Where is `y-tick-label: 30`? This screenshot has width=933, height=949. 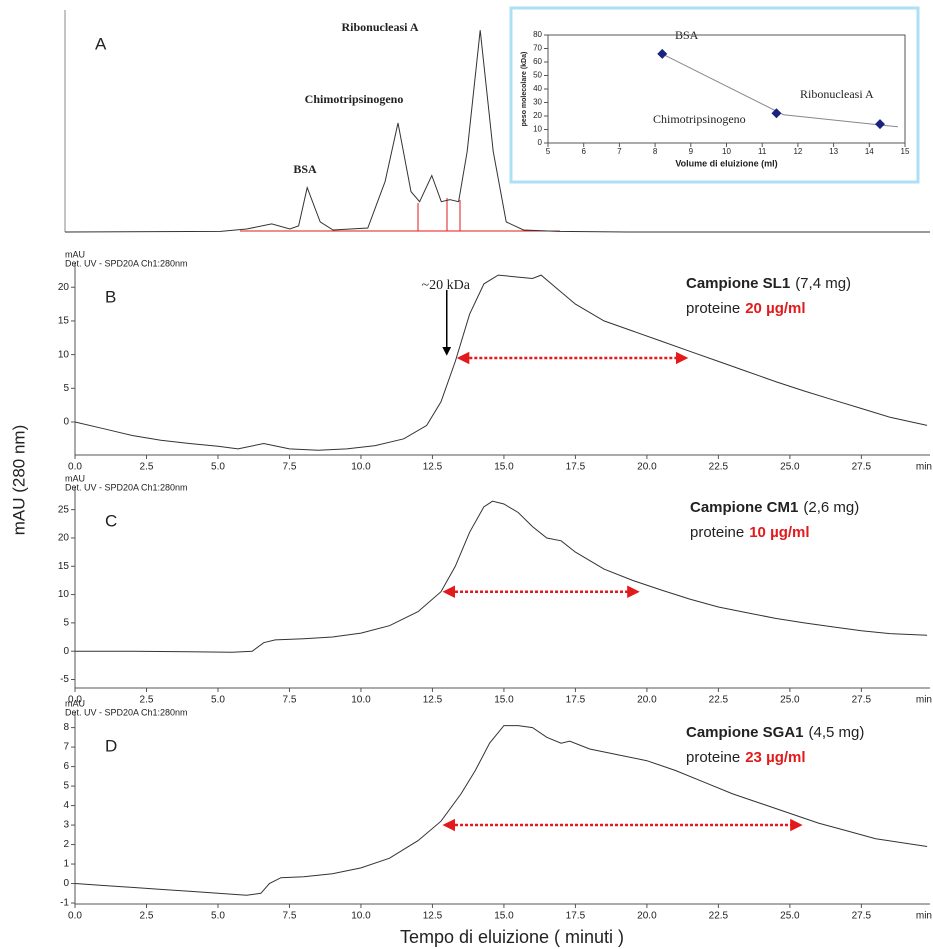
y-tick-label: 30 is located at coordinates (537, 102).